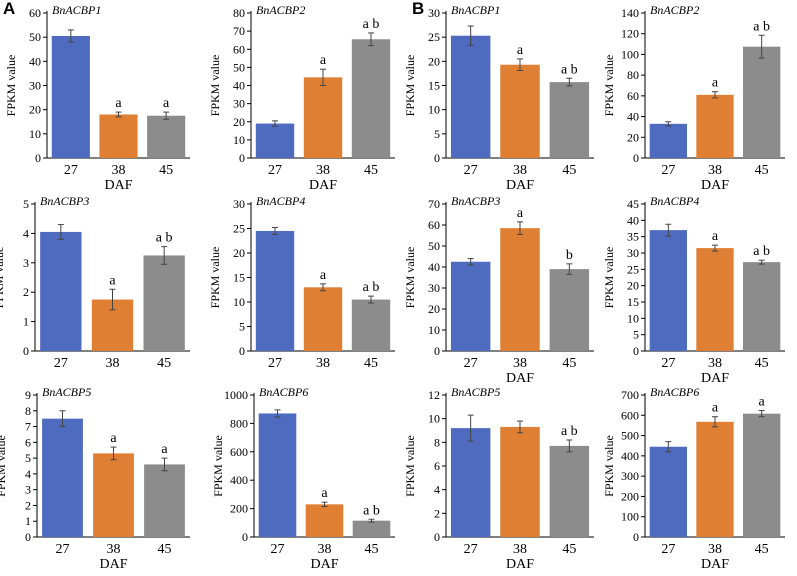  I want to click on y-tick-label: 4, so click(437, 490).